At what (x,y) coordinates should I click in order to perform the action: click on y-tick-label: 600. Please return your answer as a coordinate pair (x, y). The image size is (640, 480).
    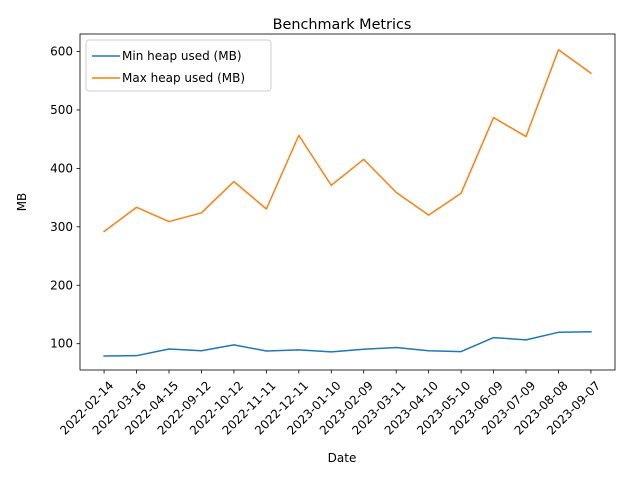
    Looking at the image, I should click on (61, 52).